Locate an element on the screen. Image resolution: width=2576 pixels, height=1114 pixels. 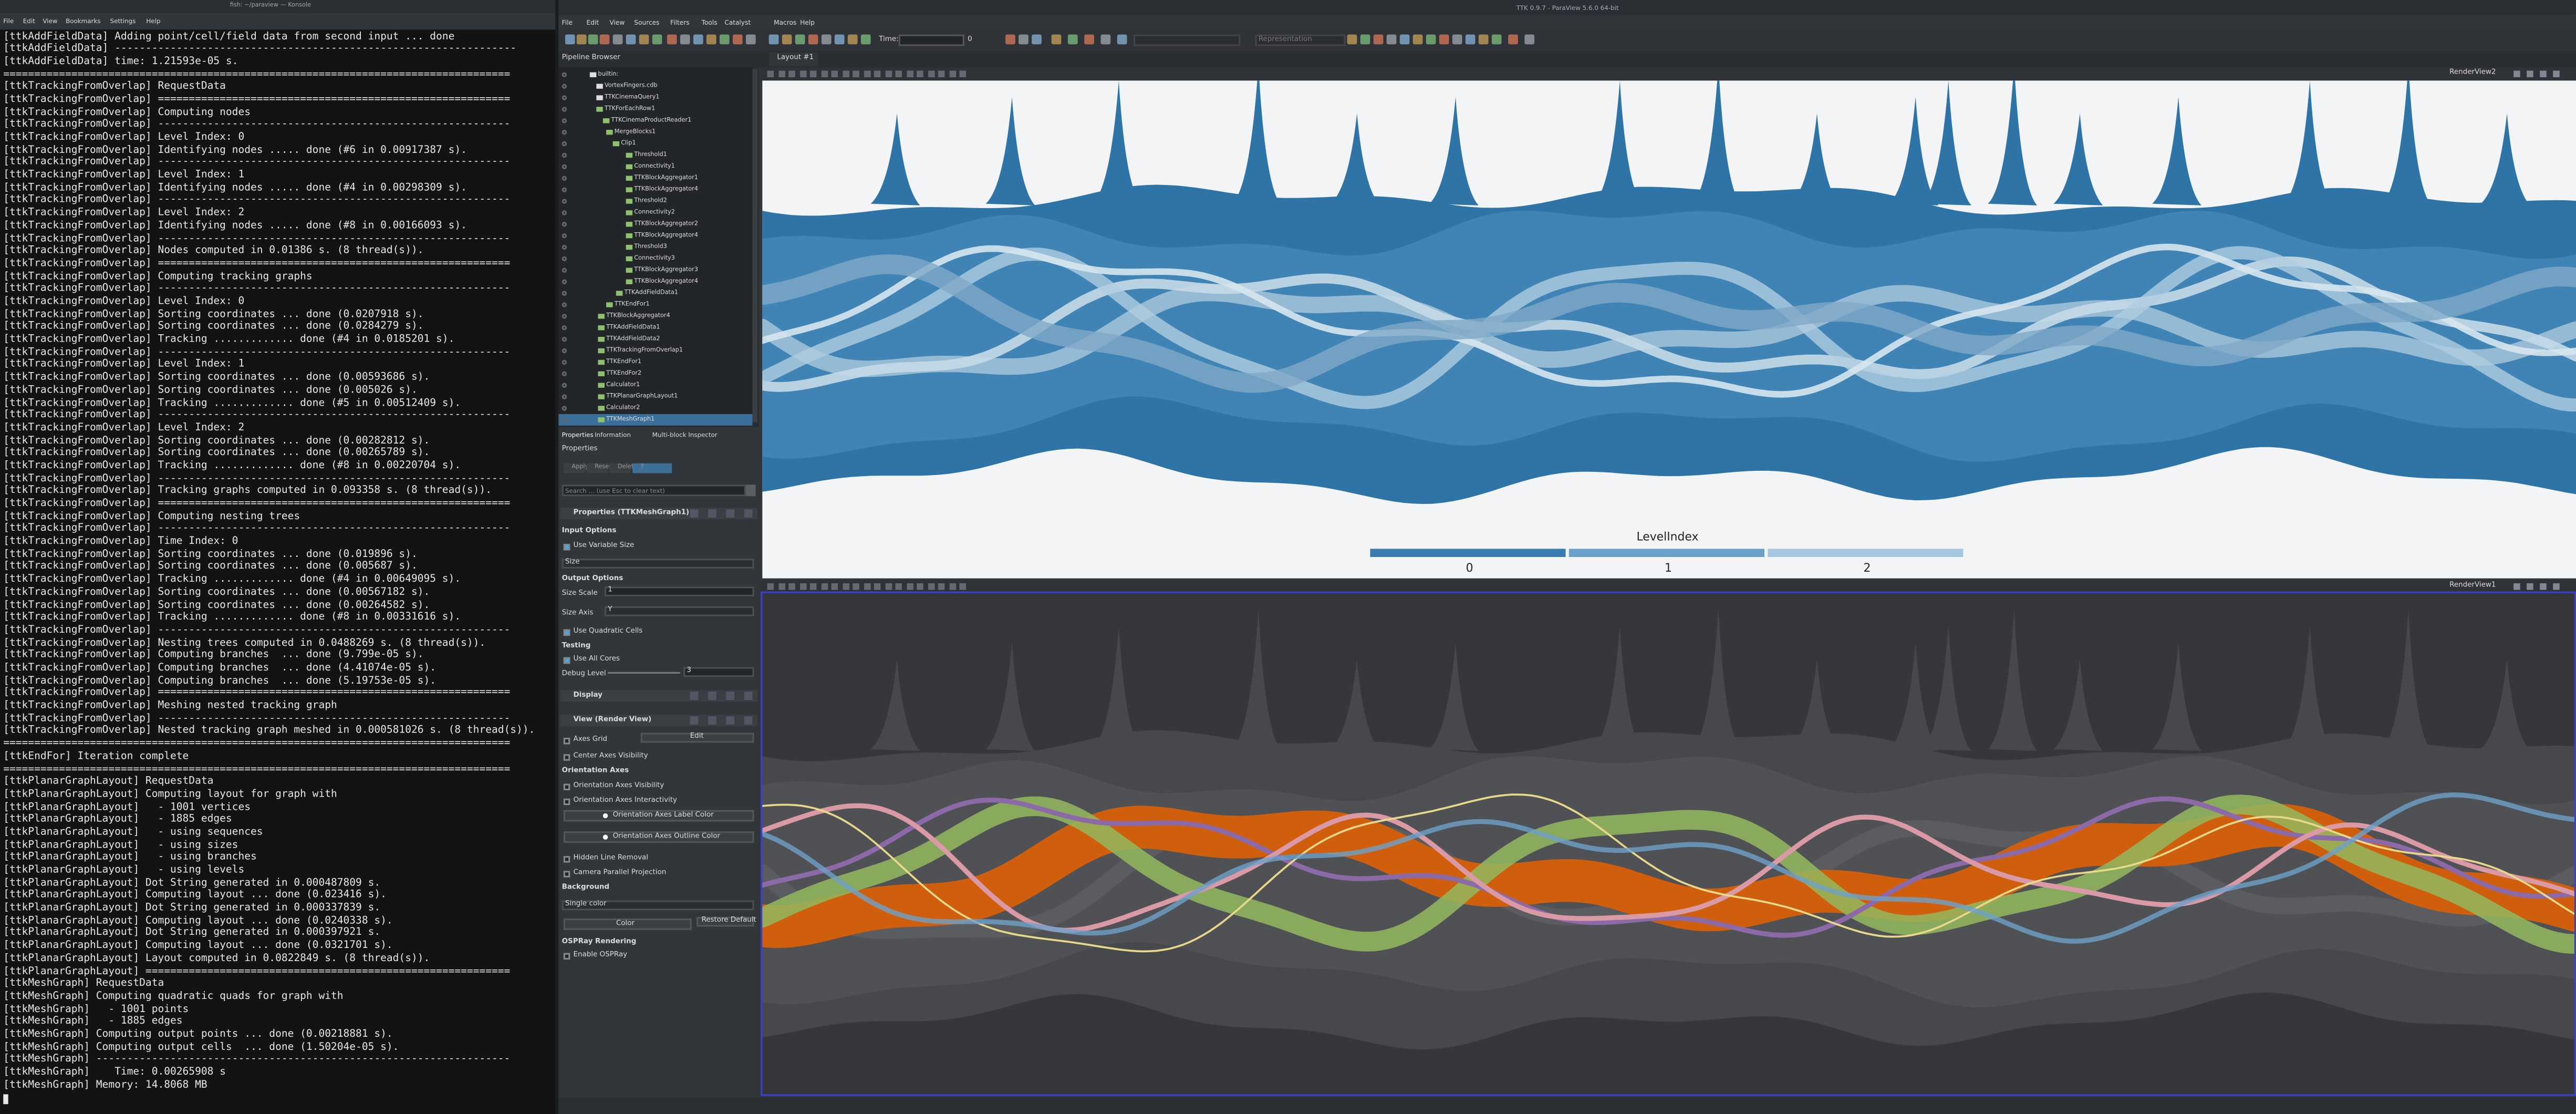
pipeline-item: TTKAddFieldData1 is located at coordinates (651, 292).